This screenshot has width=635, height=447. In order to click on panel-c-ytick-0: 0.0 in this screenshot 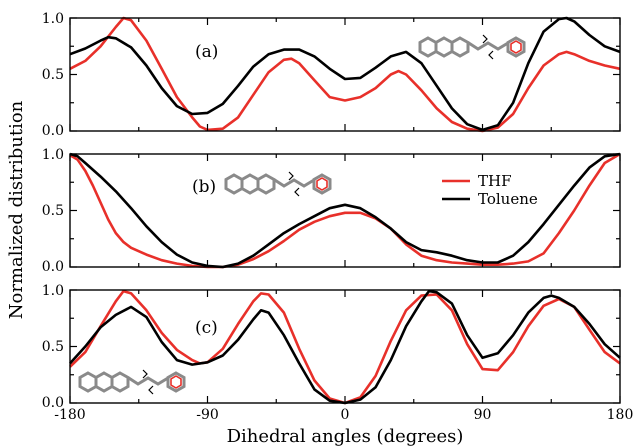, I will do `click(53, 403)`.